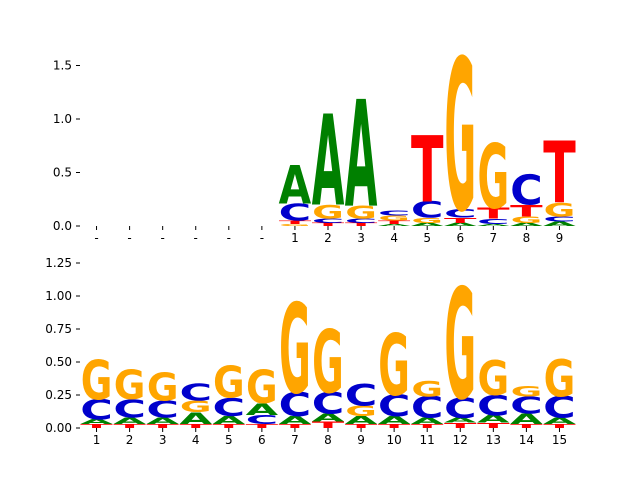 This screenshot has height=480, width=640. I want to click on x-tick-label: 7, so click(494, 238).